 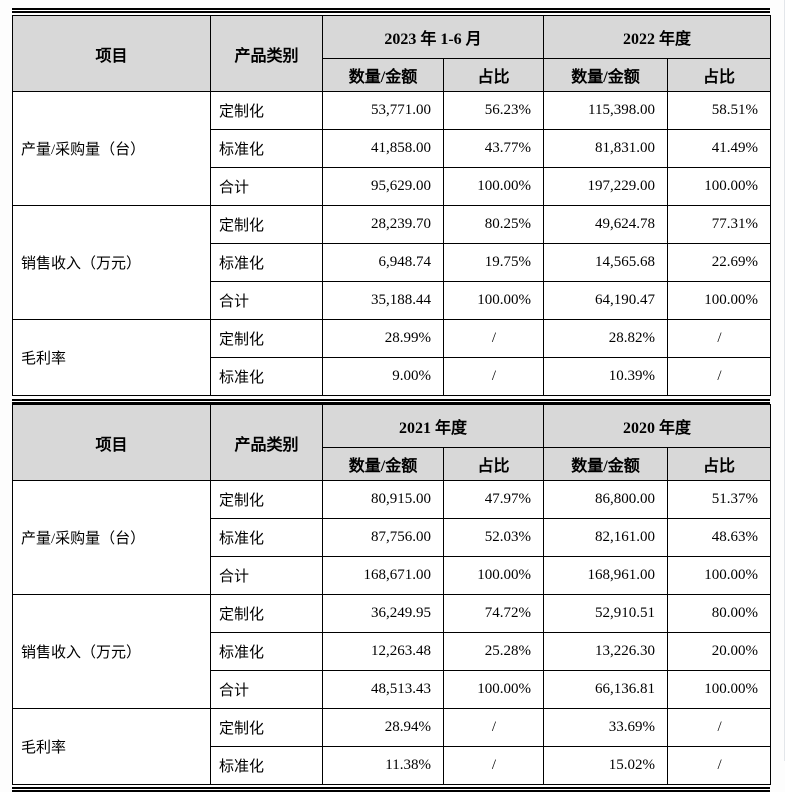 I want to click on value-cell: 47.97%, so click(x=493, y=499).